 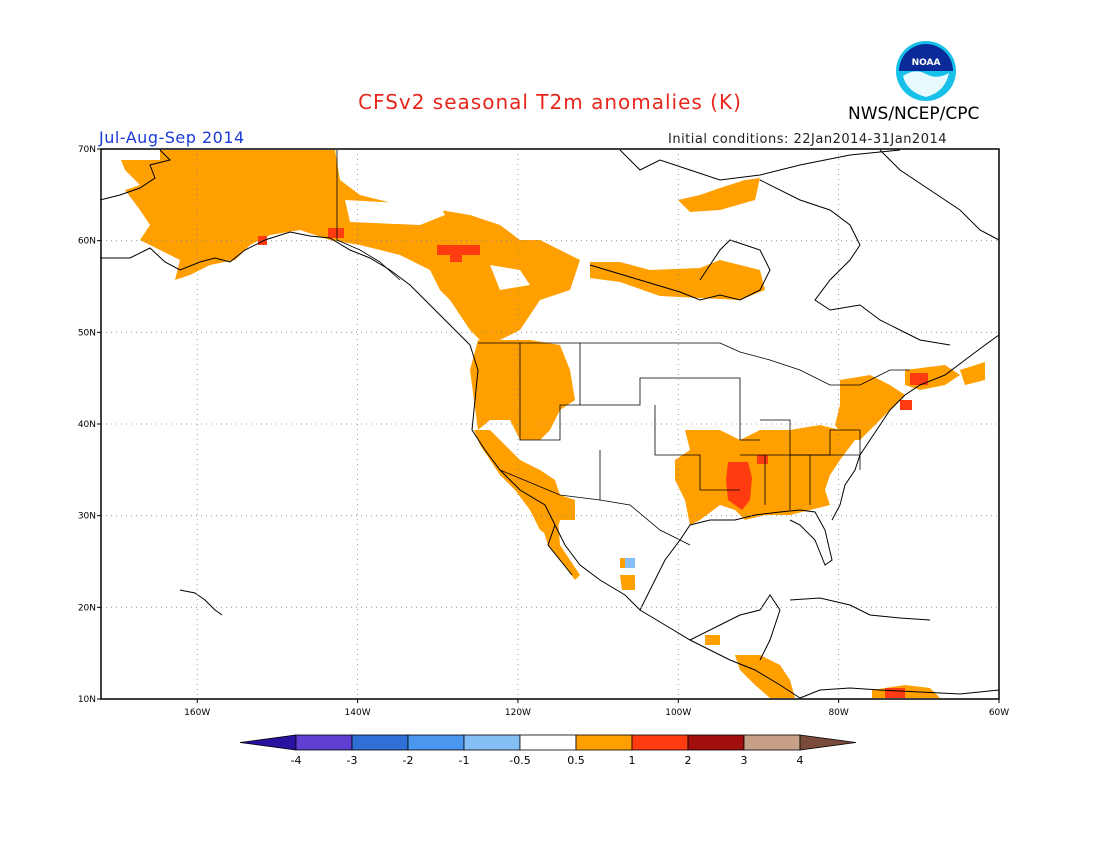 I want to click on anomaly-hot-maine, so click(x=906, y=405).